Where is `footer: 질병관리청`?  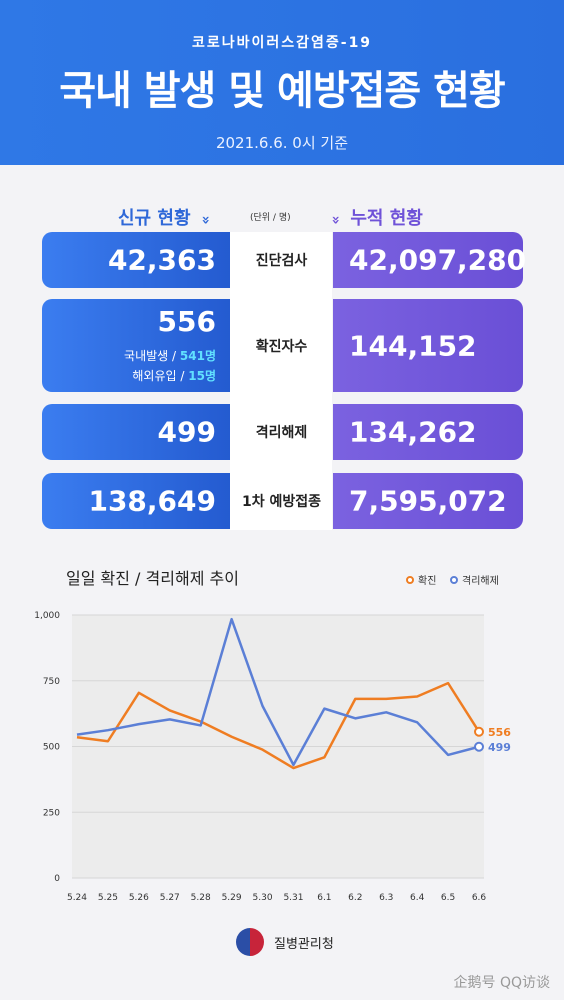 footer: 질병관리청 is located at coordinates (285, 942).